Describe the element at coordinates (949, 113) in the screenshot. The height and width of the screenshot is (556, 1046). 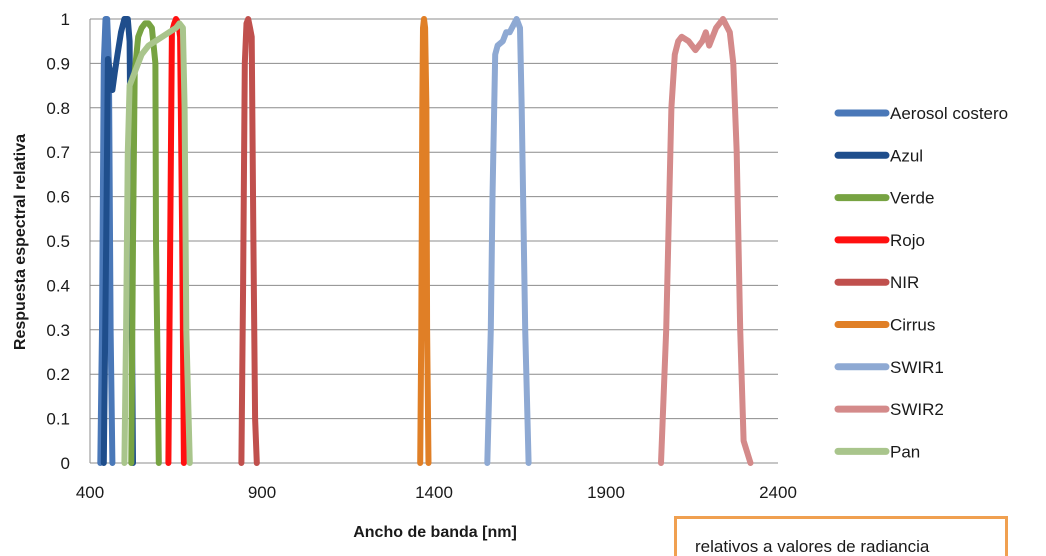
I see `legend-label: Aerosol costero` at that location.